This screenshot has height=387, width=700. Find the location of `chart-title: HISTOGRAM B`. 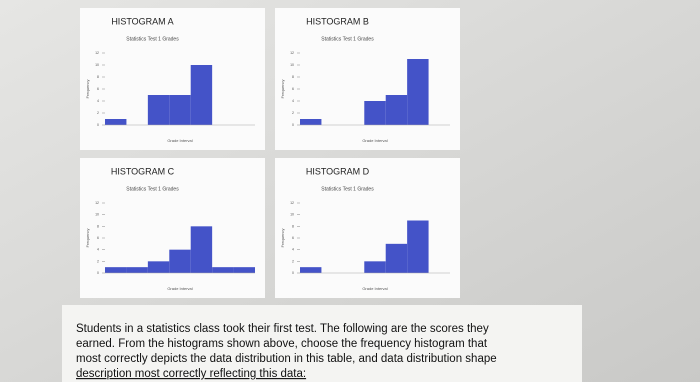

chart-title: HISTOGRAM B is located at coordinates (337, 21).